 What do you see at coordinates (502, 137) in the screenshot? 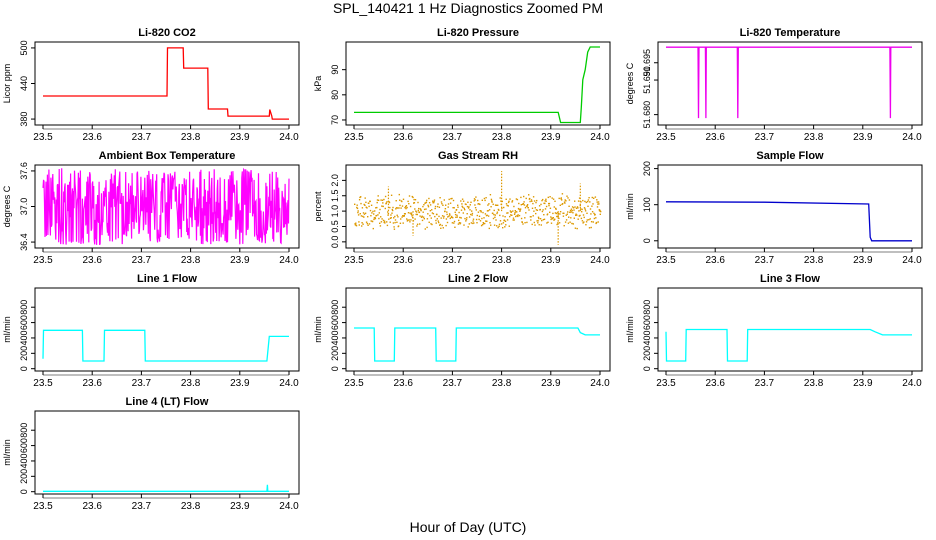
I see `x-tick-label: 23.8` at bounding box center [502, 137].